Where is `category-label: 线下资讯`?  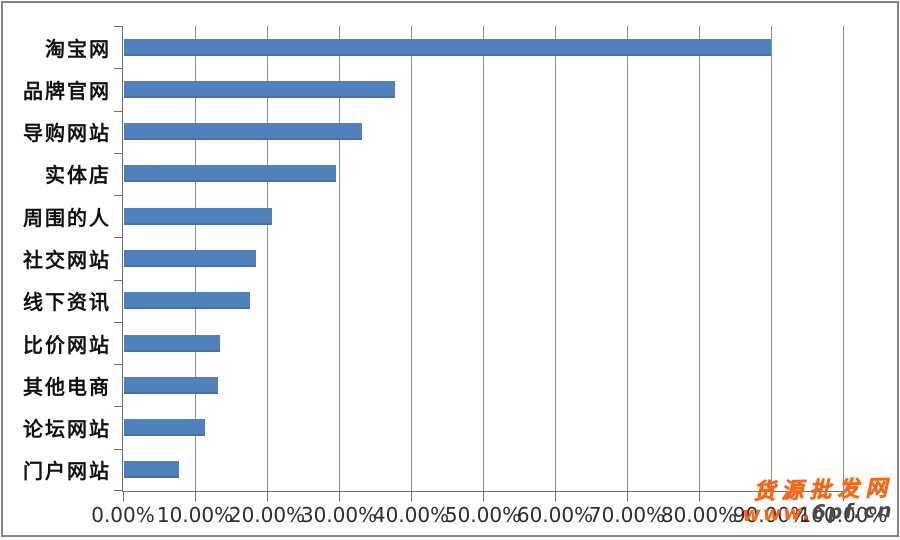
category-label: 线下资讯 is located at coordinates (67, 302).